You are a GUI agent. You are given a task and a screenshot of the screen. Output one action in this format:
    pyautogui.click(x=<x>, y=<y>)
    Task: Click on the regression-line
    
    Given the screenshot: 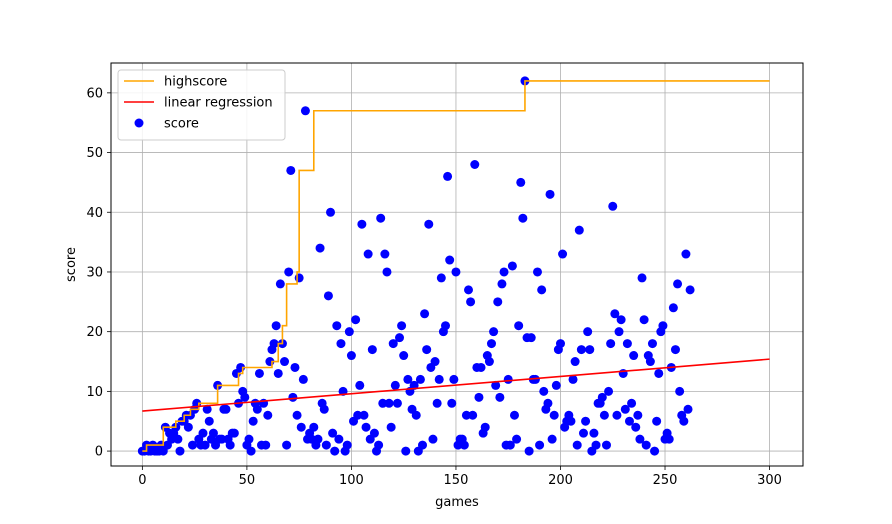 What is the action you would take?
    pyautogui.click(x=456, y=385)
    